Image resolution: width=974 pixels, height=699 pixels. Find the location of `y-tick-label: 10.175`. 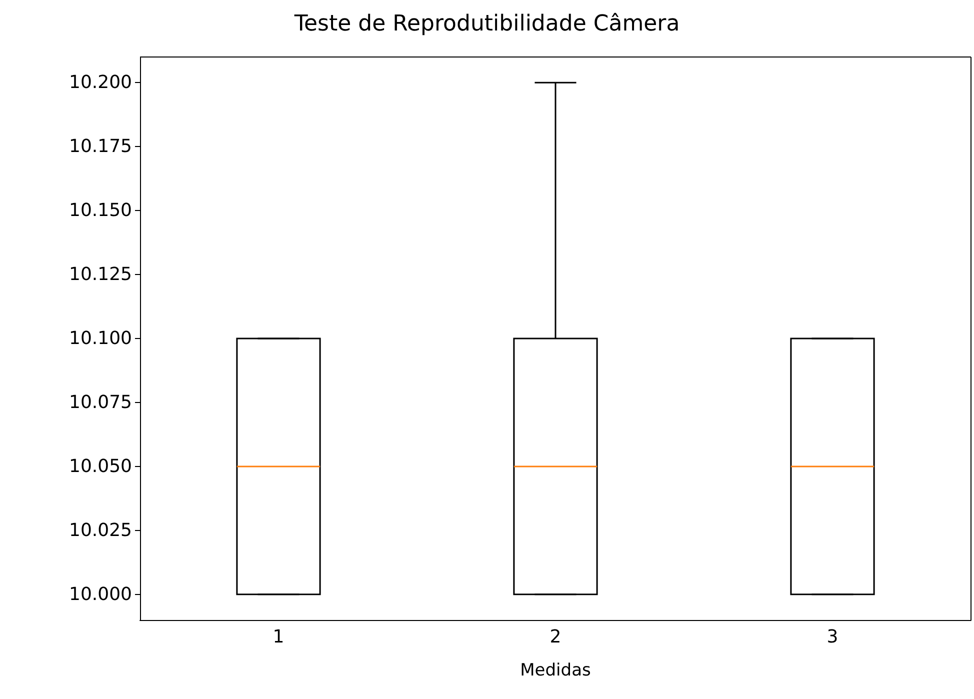

y-tick-label: 10.175 is located at coordinates (100, 147).